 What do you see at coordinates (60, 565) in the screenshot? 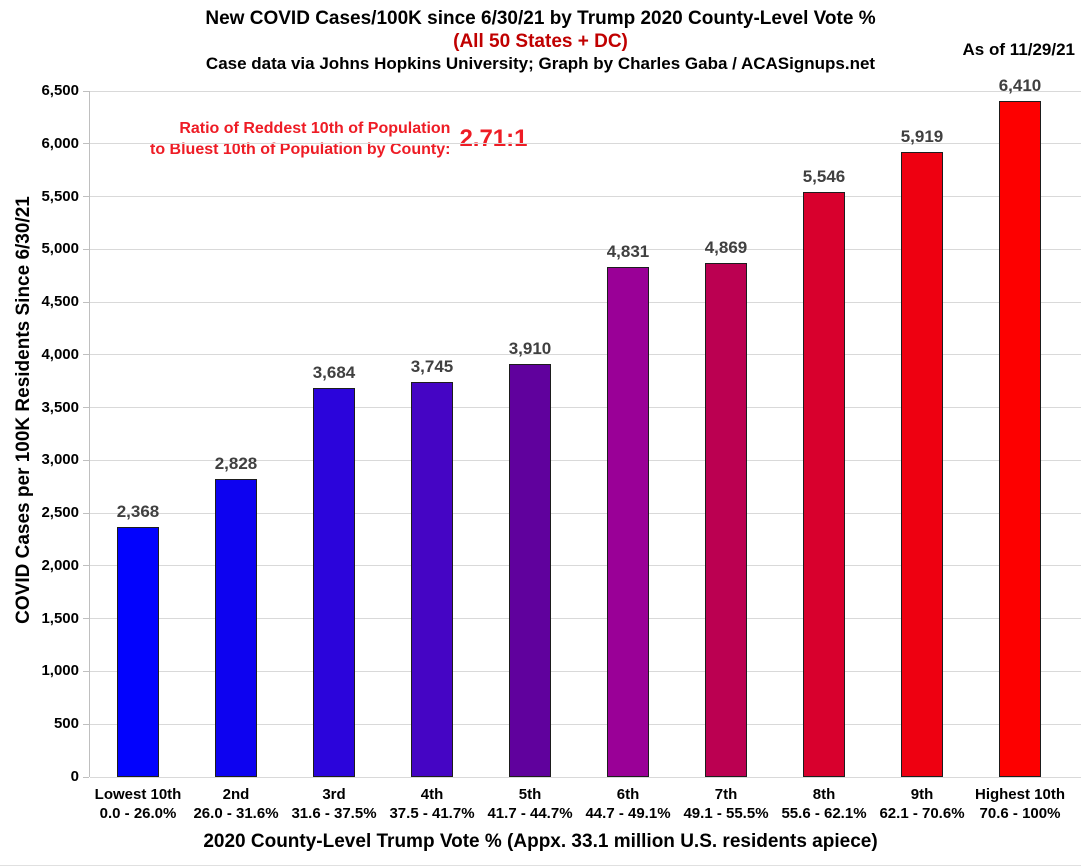
I see `y-tick-label: 2,000` at bounding box center [60, 565].